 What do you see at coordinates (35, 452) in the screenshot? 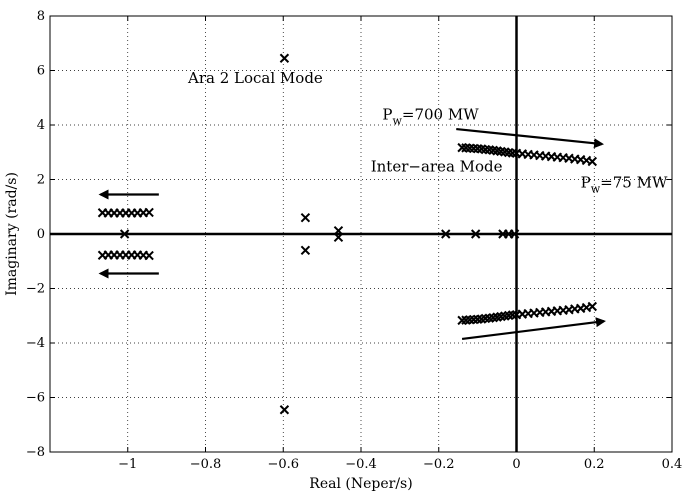
I see `y-tick-label: −8` at bounding box center [35, 452].